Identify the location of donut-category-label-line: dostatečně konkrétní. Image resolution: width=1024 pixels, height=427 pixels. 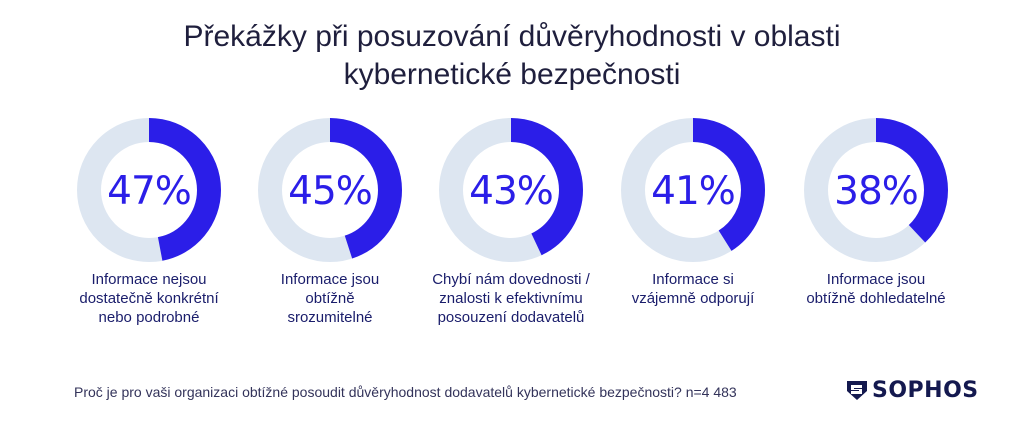
(149, 298).